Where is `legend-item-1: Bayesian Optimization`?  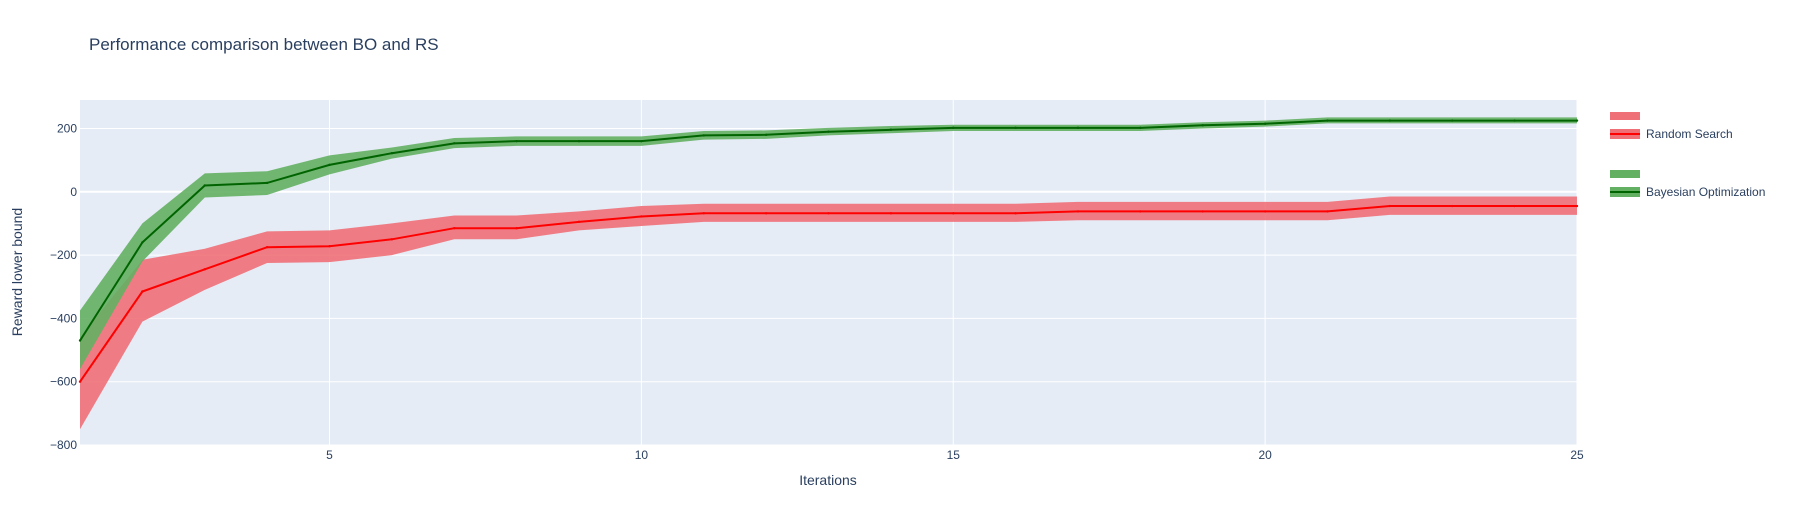 legend-item-1: Bayesian Optimization is located at coordinates (1687, 184).